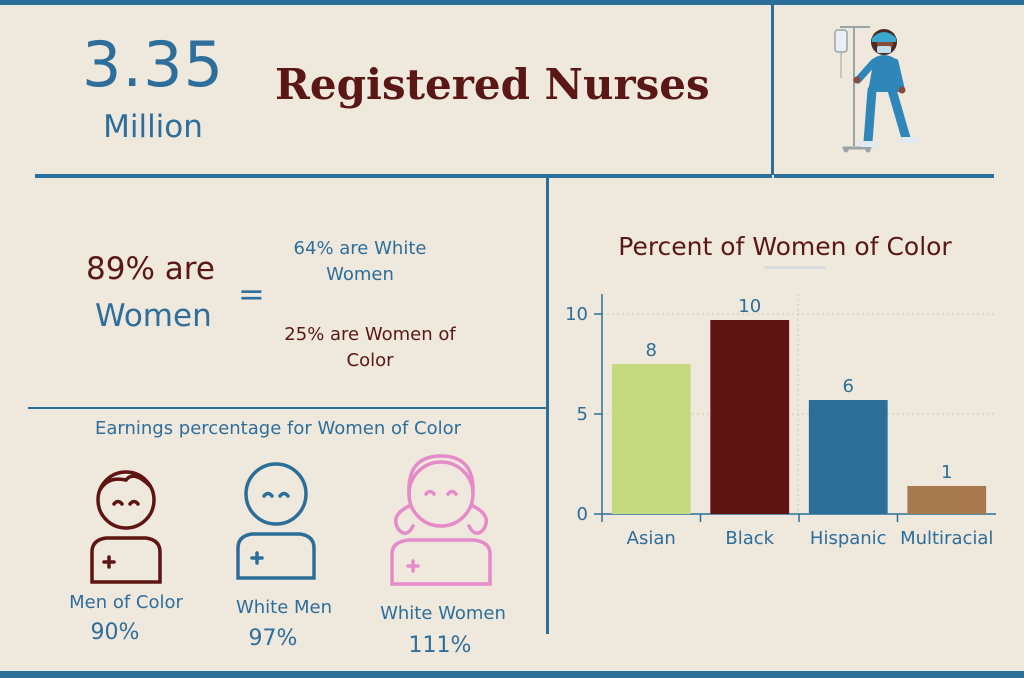  What do you see at coordinates (651, 538) in the screenshot?
I see `x-tick-label: Asian` at bounding box center [651, 538].